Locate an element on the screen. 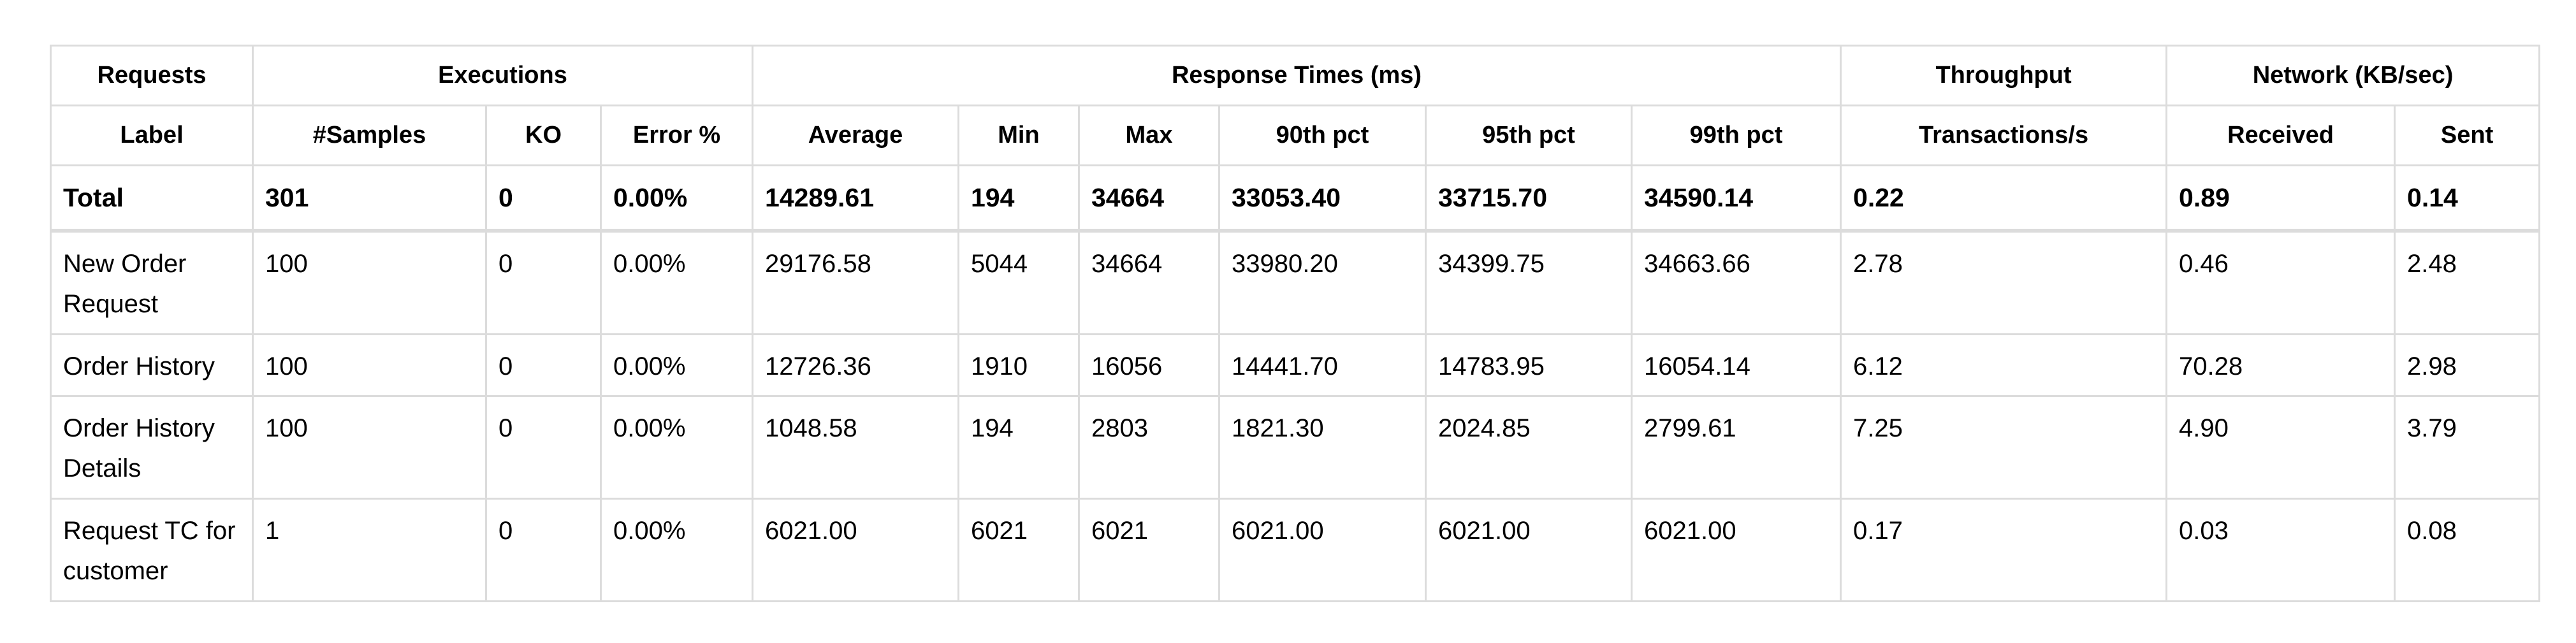 This screenshot has height=643, width=2576. column-header-min: Min is located at coordinates (1018, 135).